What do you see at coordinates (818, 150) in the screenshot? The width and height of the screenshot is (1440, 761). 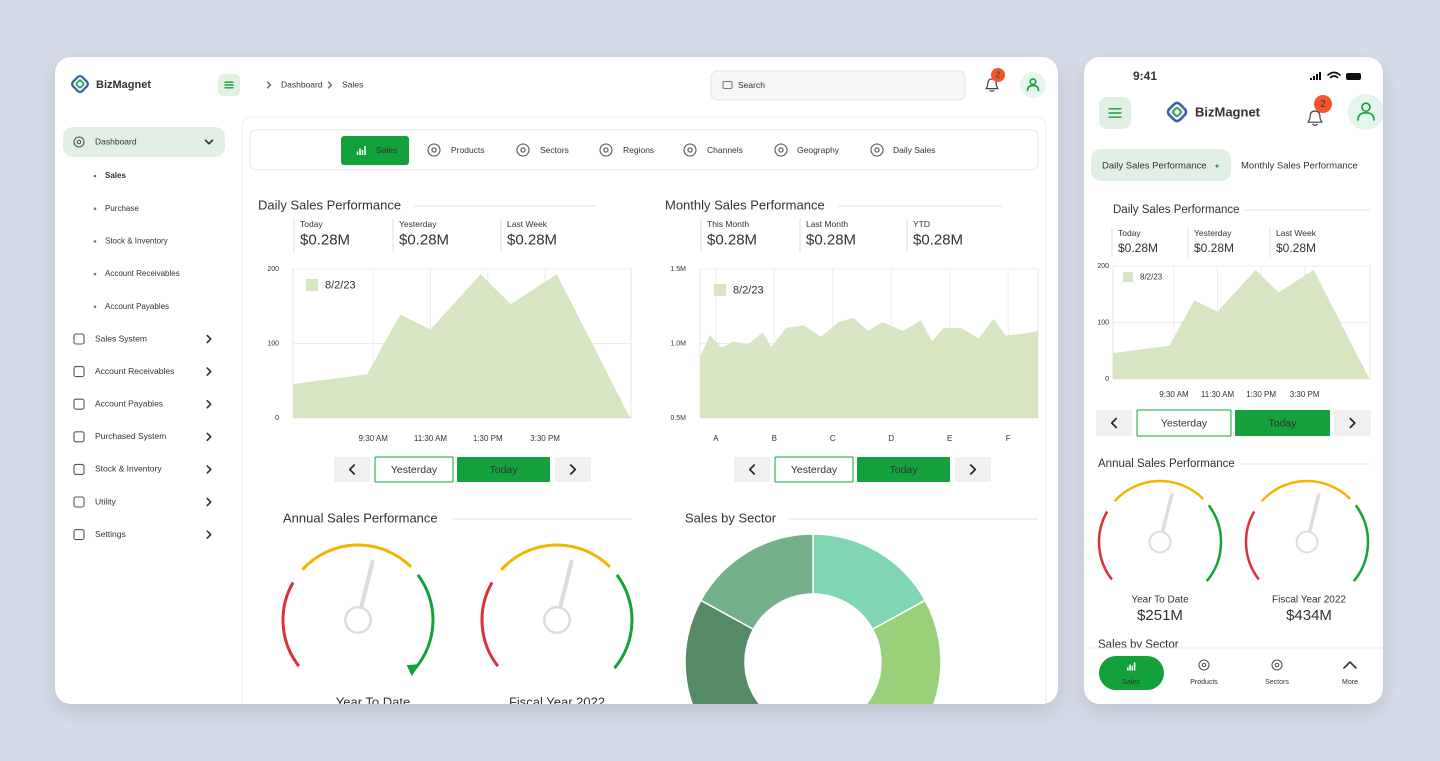 I see `tab-label: Geography` at bounding box center [818, 150].